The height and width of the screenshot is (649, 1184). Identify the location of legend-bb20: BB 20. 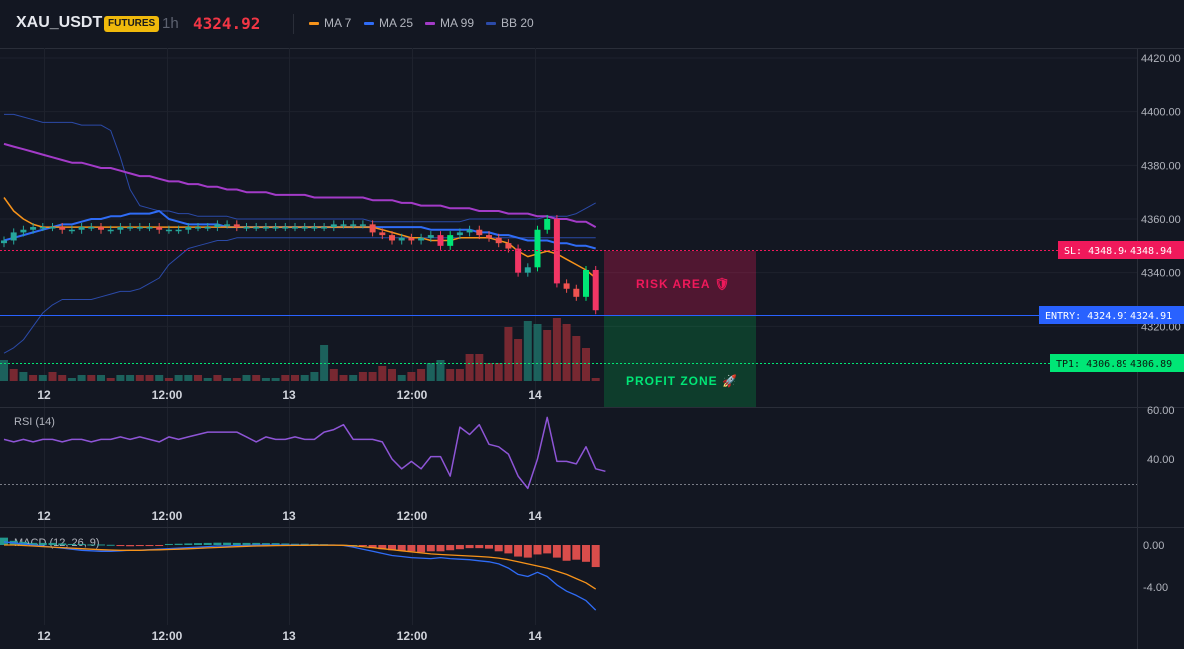
(510, 23).